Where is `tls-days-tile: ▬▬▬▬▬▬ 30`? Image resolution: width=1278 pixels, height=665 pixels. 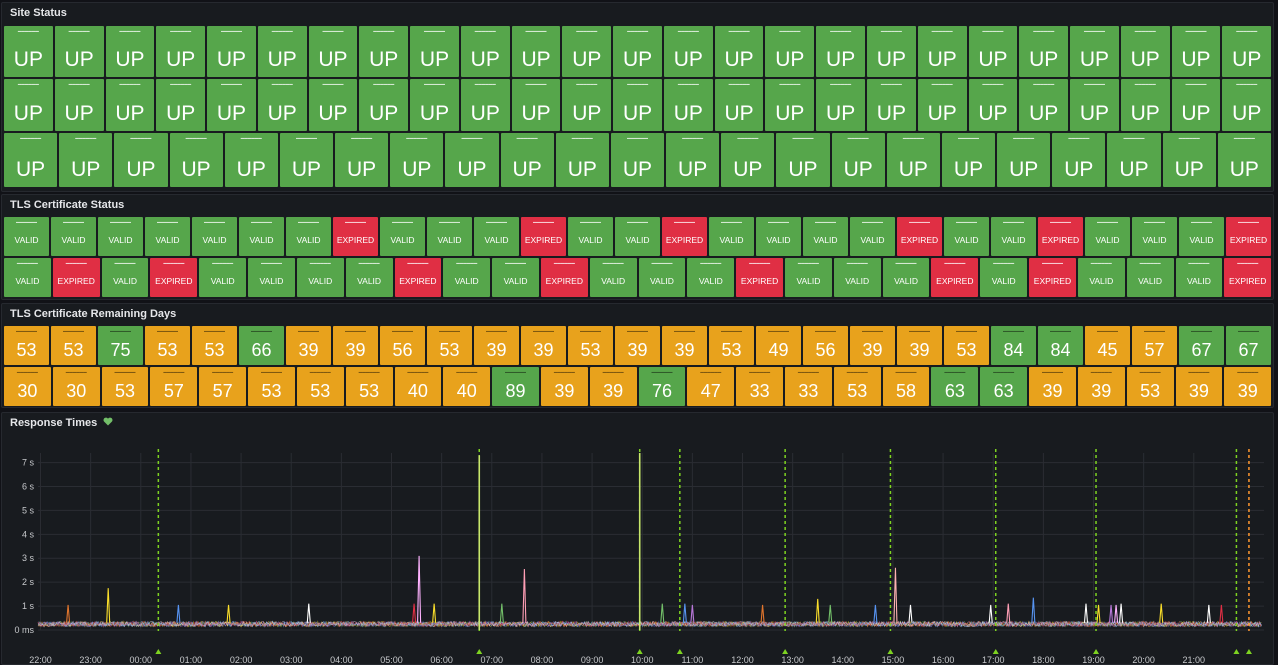
tls-days-tile: ▬▬▬▬▬▬ 30 is located at coordinates (76, 386).